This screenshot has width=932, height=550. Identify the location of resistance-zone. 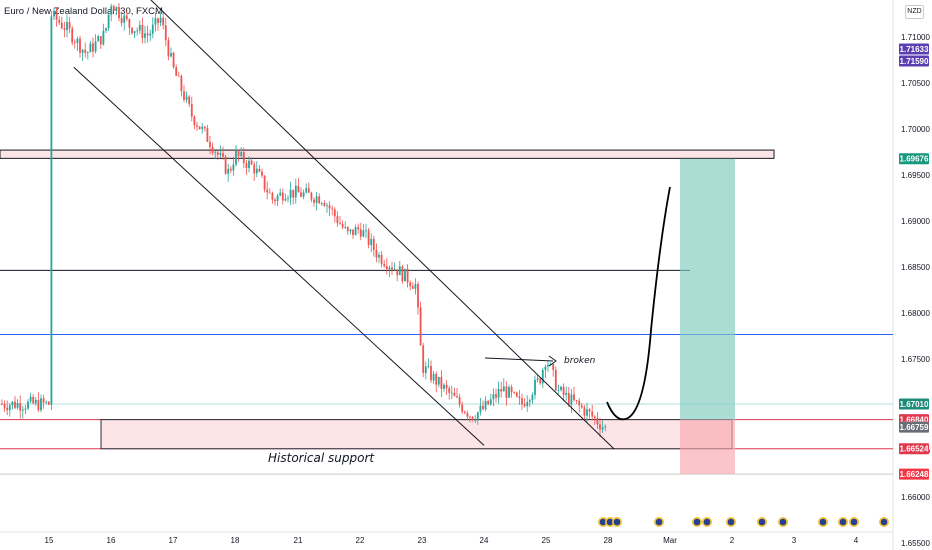
(387, 154).